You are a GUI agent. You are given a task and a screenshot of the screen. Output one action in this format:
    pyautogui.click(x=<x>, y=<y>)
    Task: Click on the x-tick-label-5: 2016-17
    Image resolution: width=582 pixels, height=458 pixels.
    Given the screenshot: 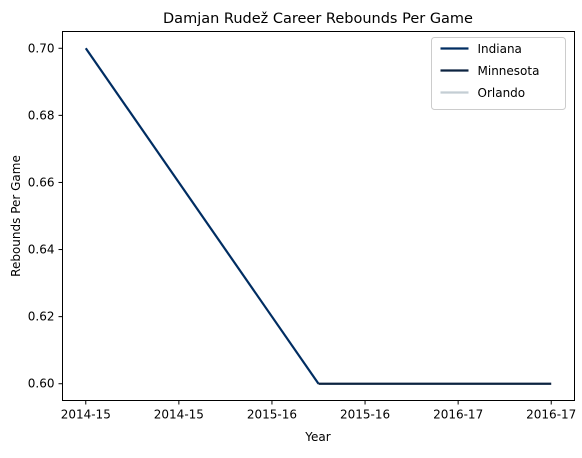 What is the action you would take?
    pyautogui.click(x=551, y=415)
    